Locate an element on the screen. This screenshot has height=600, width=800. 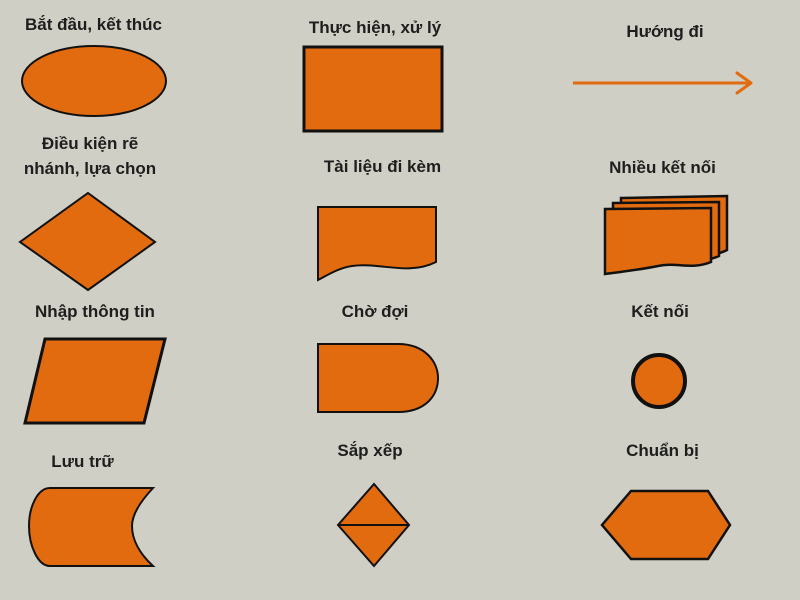
label-decision-line-2: nhánh, lựa chọn is located at coordinates (90, 168).